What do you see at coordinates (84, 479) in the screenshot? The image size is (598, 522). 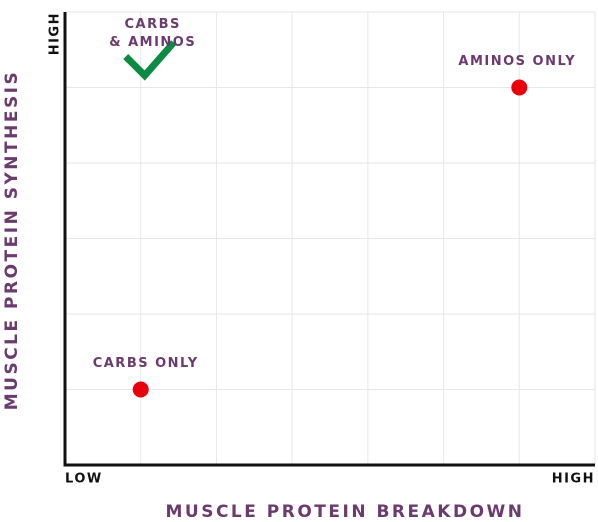 I see `x-tick-label: LOW` at bounding box center [84, 479].